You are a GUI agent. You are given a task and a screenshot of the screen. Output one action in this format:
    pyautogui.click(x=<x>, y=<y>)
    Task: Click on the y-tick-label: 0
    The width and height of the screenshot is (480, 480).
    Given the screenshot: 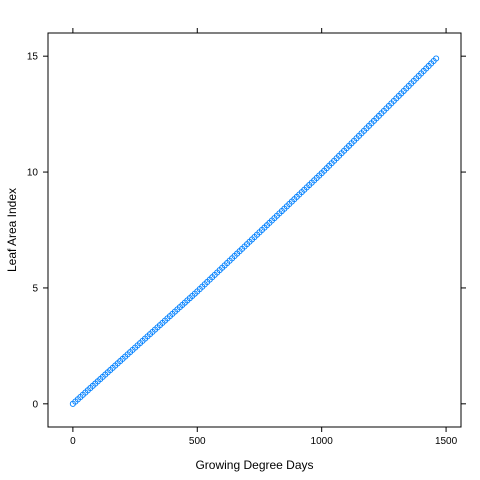 What is the action you would take?
    pyautogui.click(x=35, y=404)
    